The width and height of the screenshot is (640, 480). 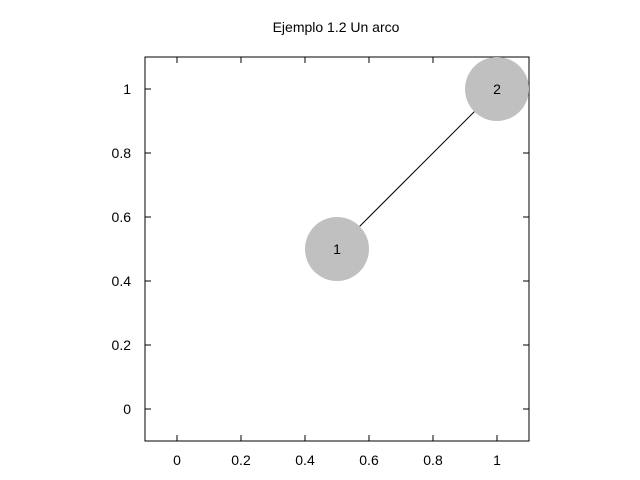 I want to click on y-tick-label: 0.8, so click(x=122, y=153).